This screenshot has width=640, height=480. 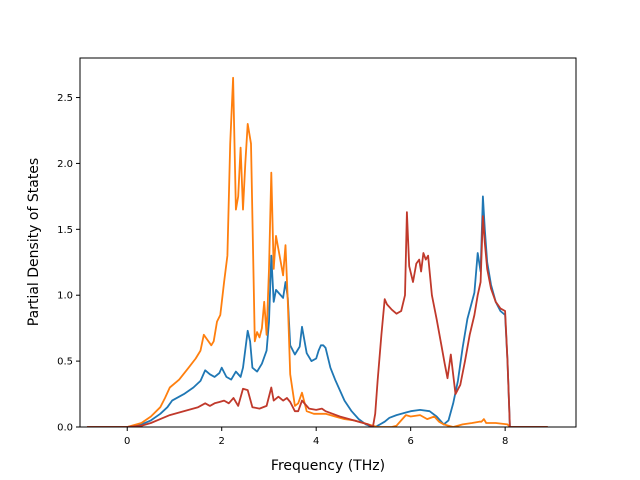 I want to click on x-tick-label: 0, so click(x=127, y=441).